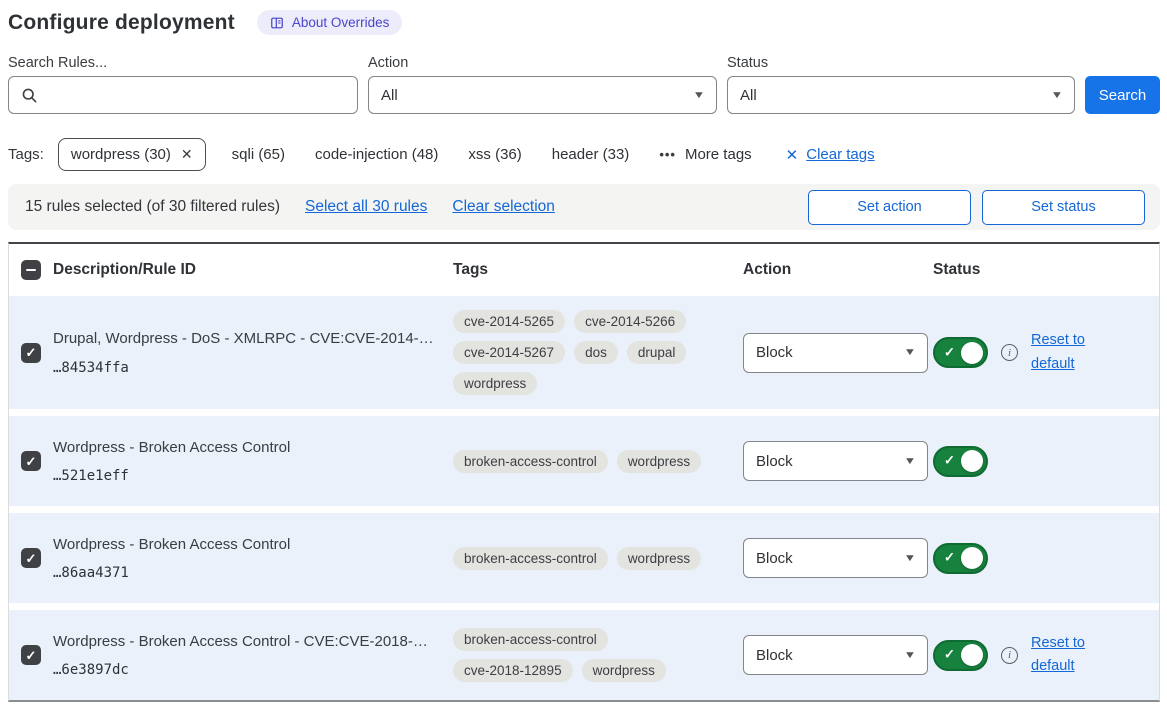 This screenshot has width=1167, height=718. What do you see at coordinates (656, 352) in the screenshot?
I see `tag-chip: drupal` at bounding box center [656, 352].